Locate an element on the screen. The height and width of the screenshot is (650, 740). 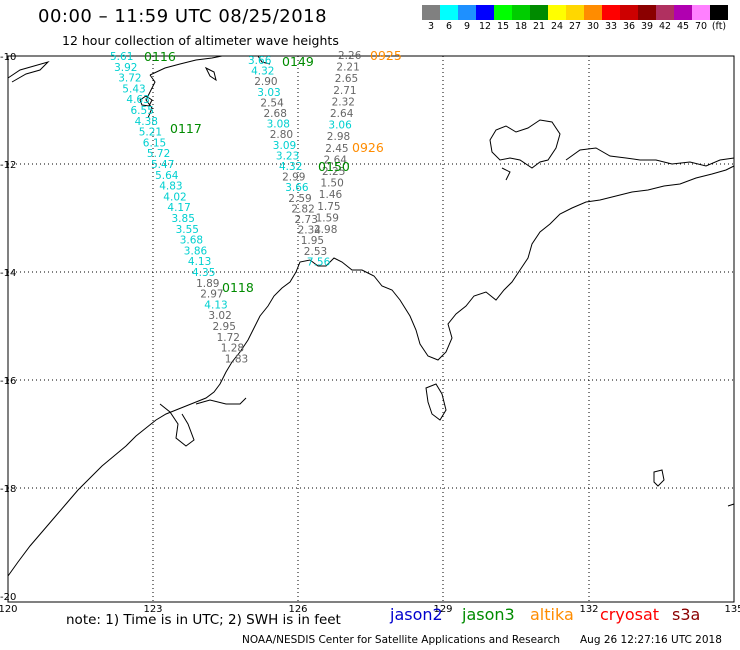
wave-height-value: 2.25 is located at coordinates (333, 172).